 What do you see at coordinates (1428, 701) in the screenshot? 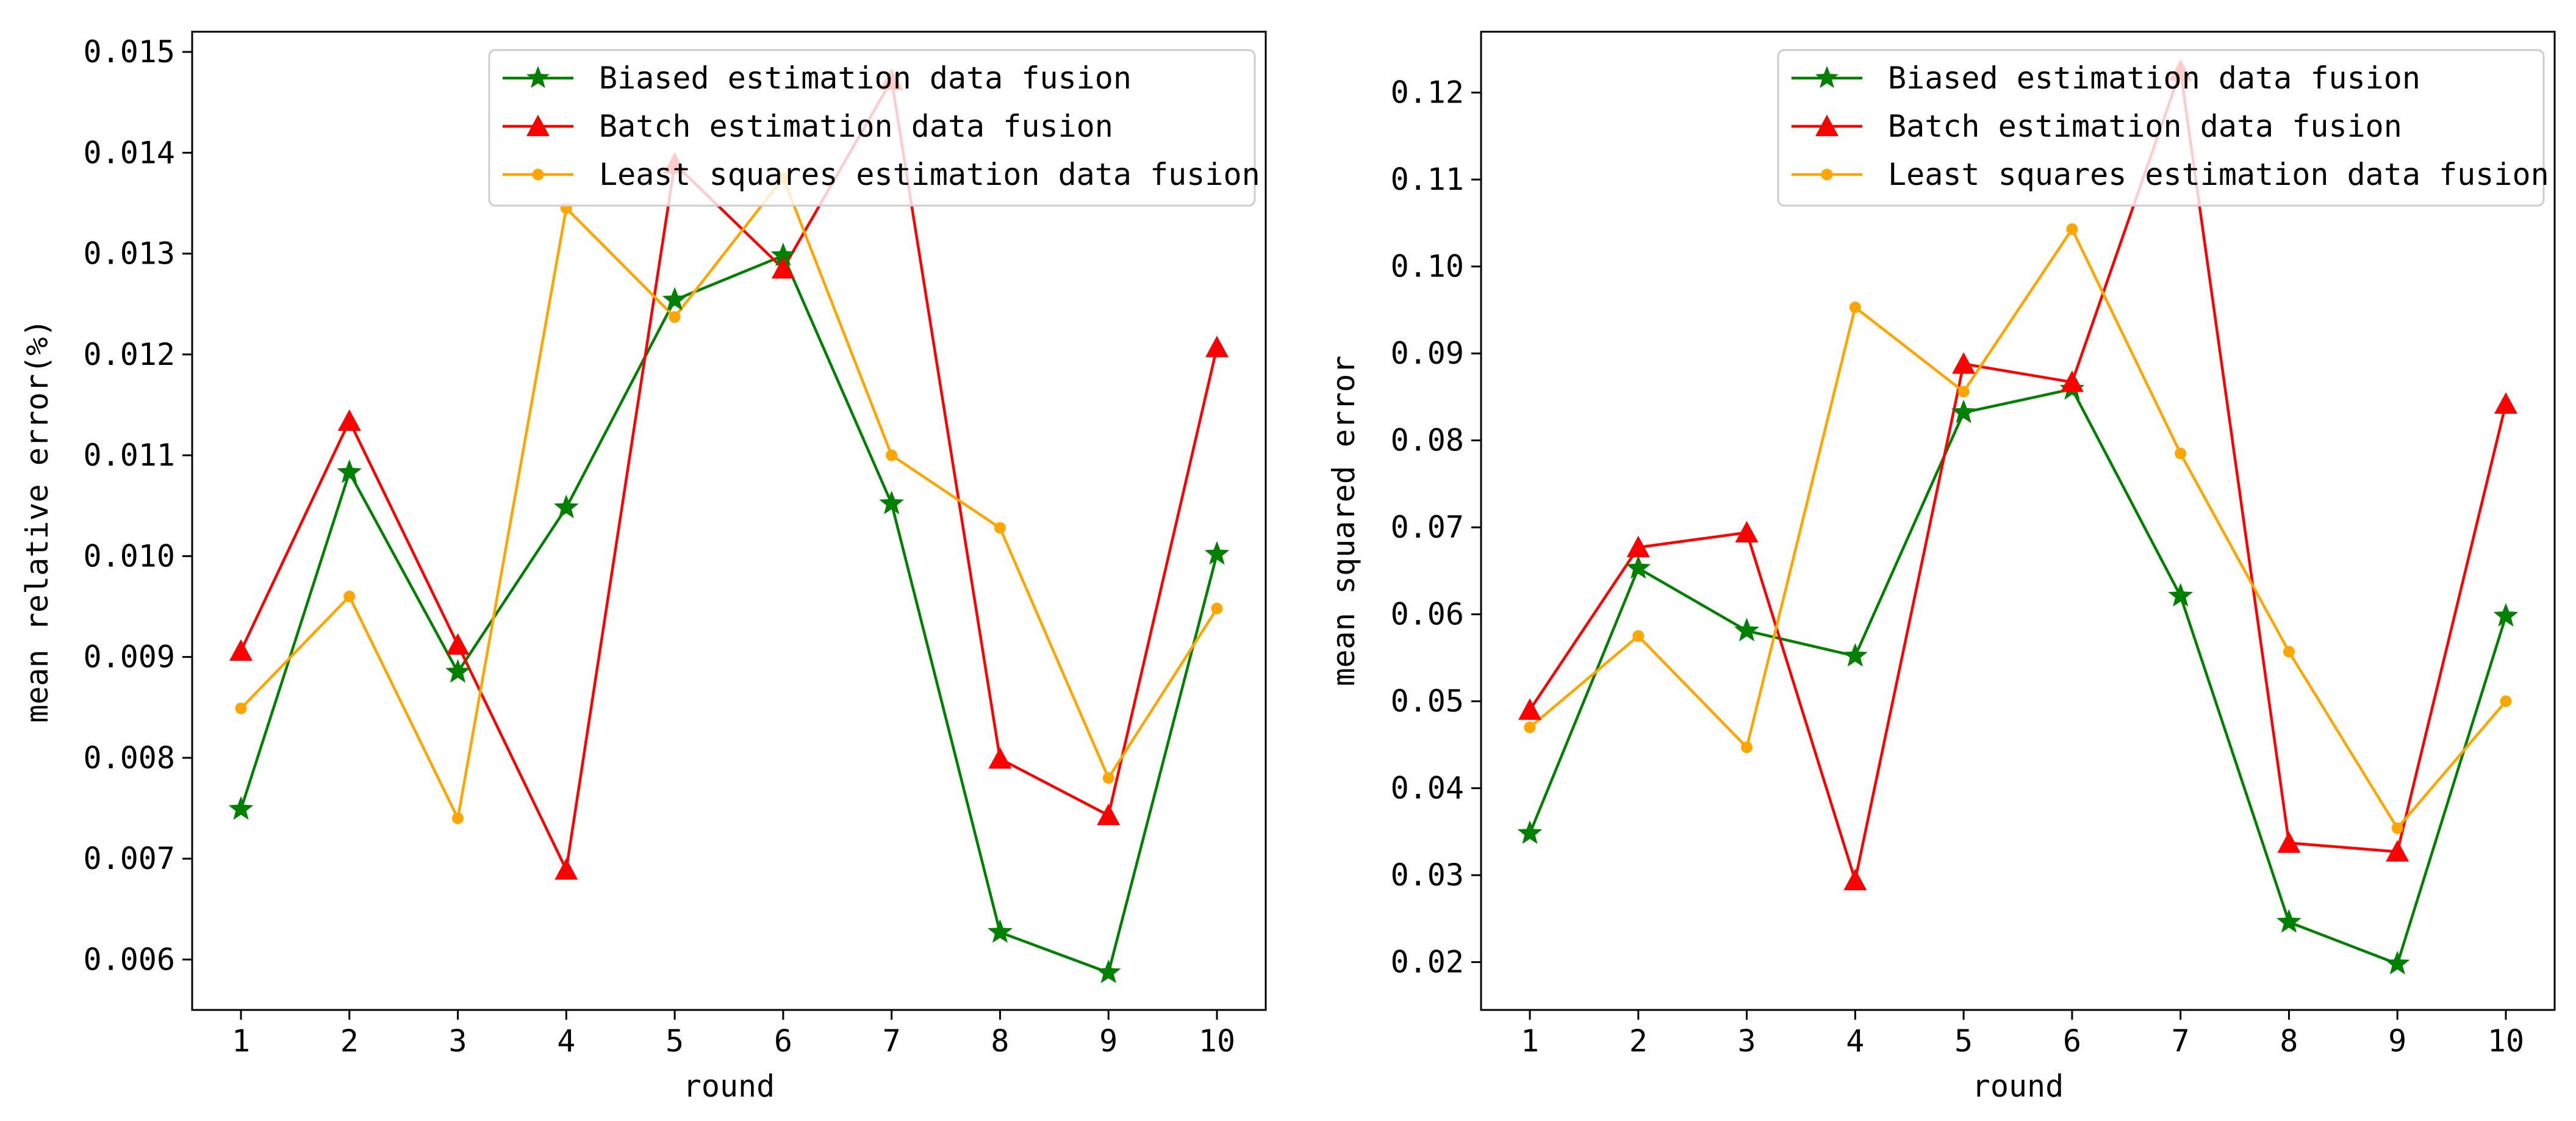
I see `y-tick-label: 0.05` at bounding box center [1428, 701].